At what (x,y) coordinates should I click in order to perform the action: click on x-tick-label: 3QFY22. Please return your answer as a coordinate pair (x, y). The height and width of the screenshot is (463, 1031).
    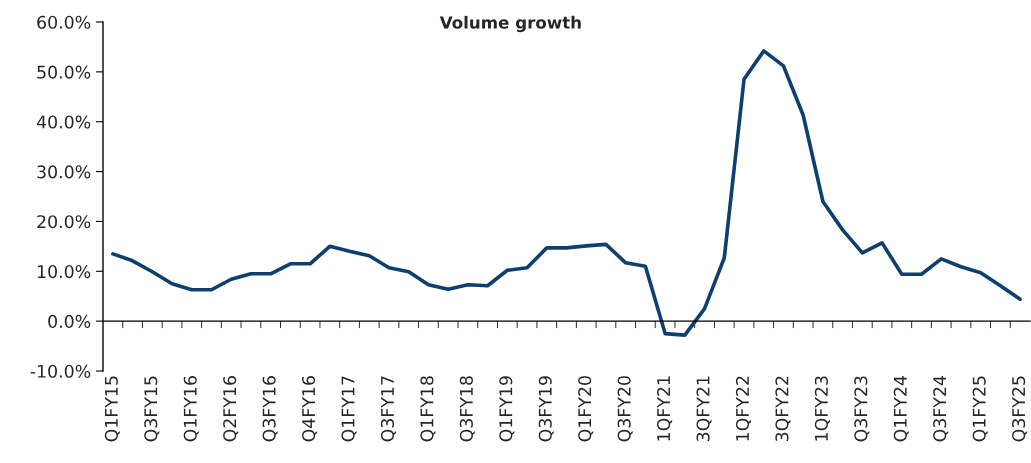
    Looking at the image, I should click on (783, 409).